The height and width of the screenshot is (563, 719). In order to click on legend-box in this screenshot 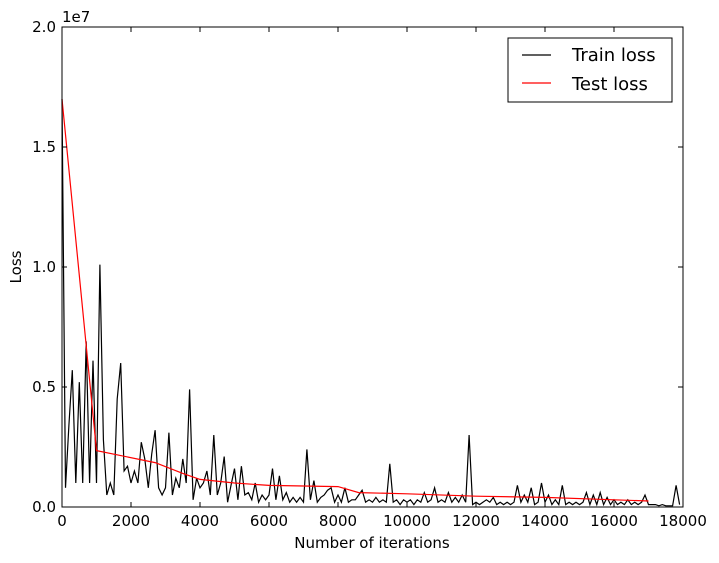, I will do `click(590, 70)`.